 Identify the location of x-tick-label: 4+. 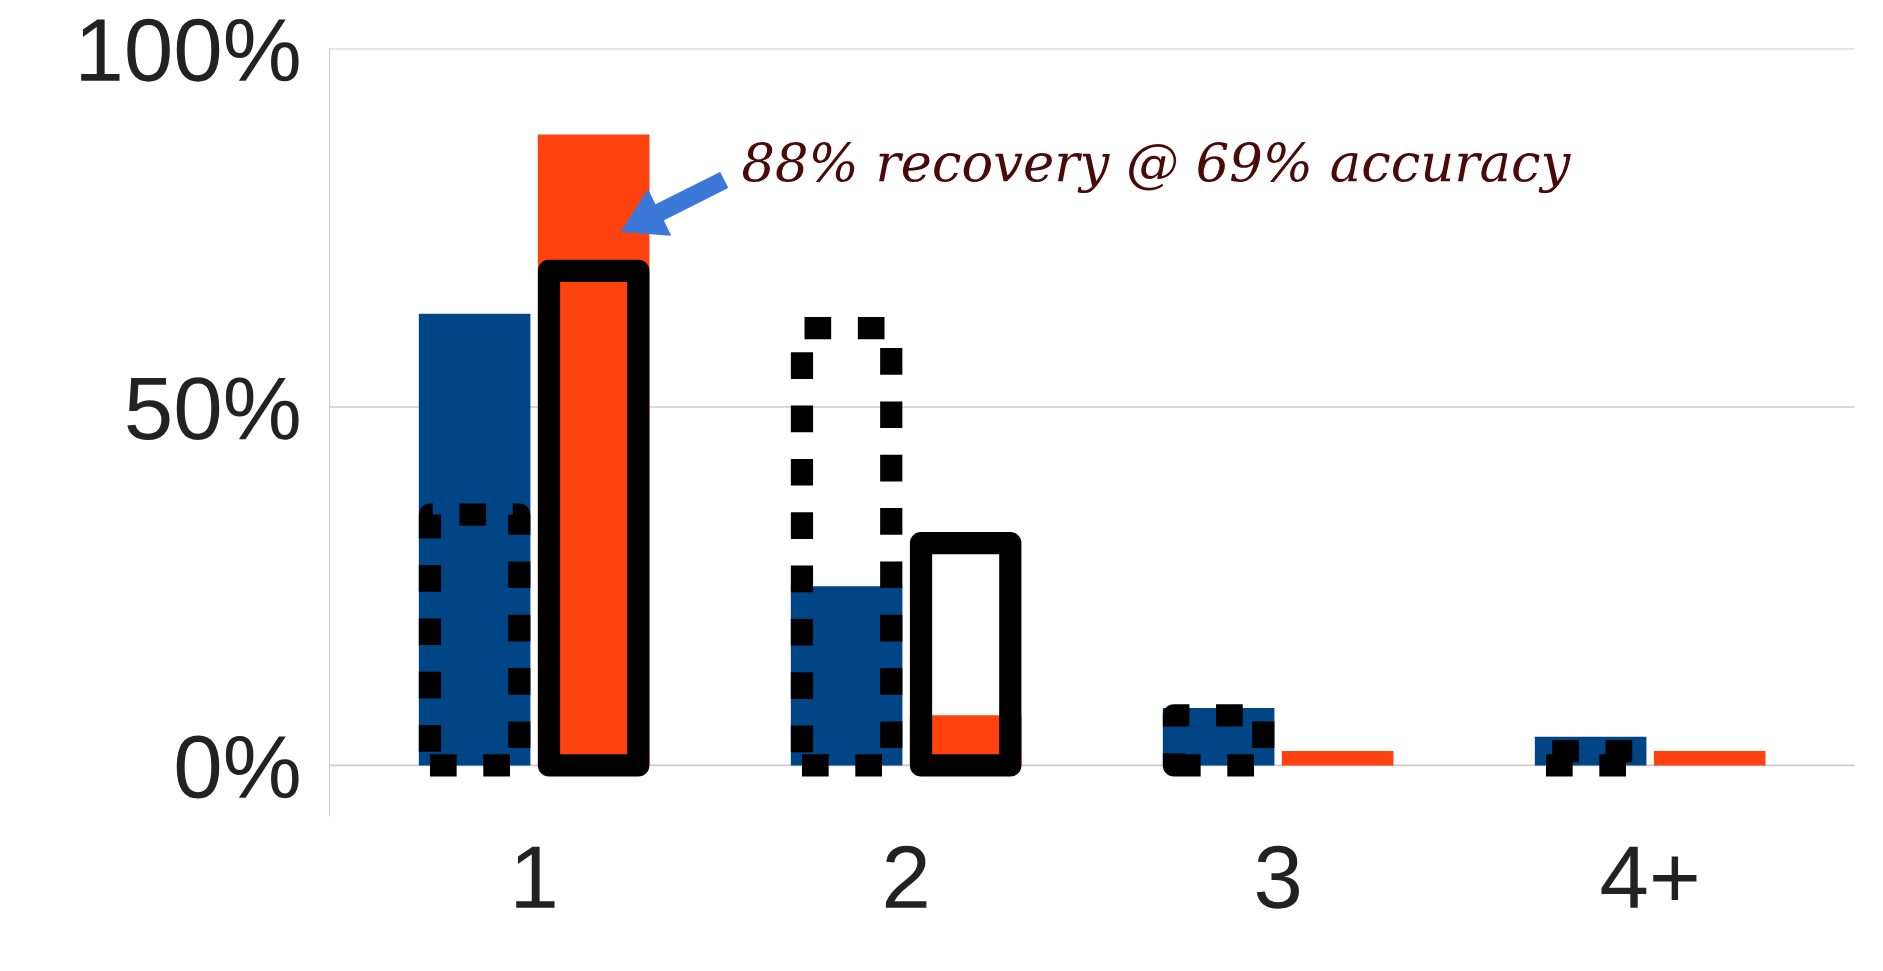
(1649, 877).